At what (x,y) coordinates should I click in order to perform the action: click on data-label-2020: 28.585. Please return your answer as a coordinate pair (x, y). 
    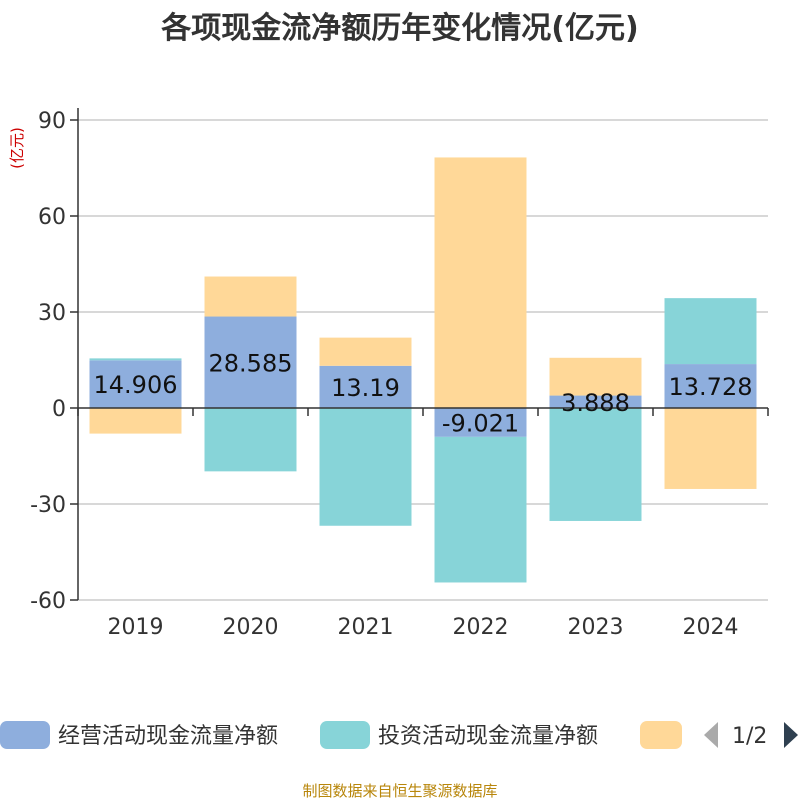
    Looking at the image, I should click on (251, 363).